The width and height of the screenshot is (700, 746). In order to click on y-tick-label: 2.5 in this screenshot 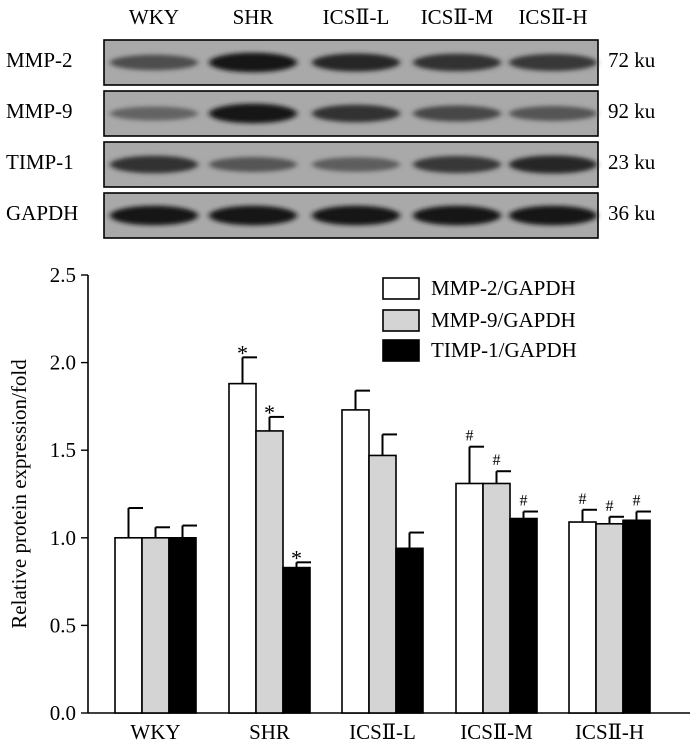, I will do `click(63, 275)`.